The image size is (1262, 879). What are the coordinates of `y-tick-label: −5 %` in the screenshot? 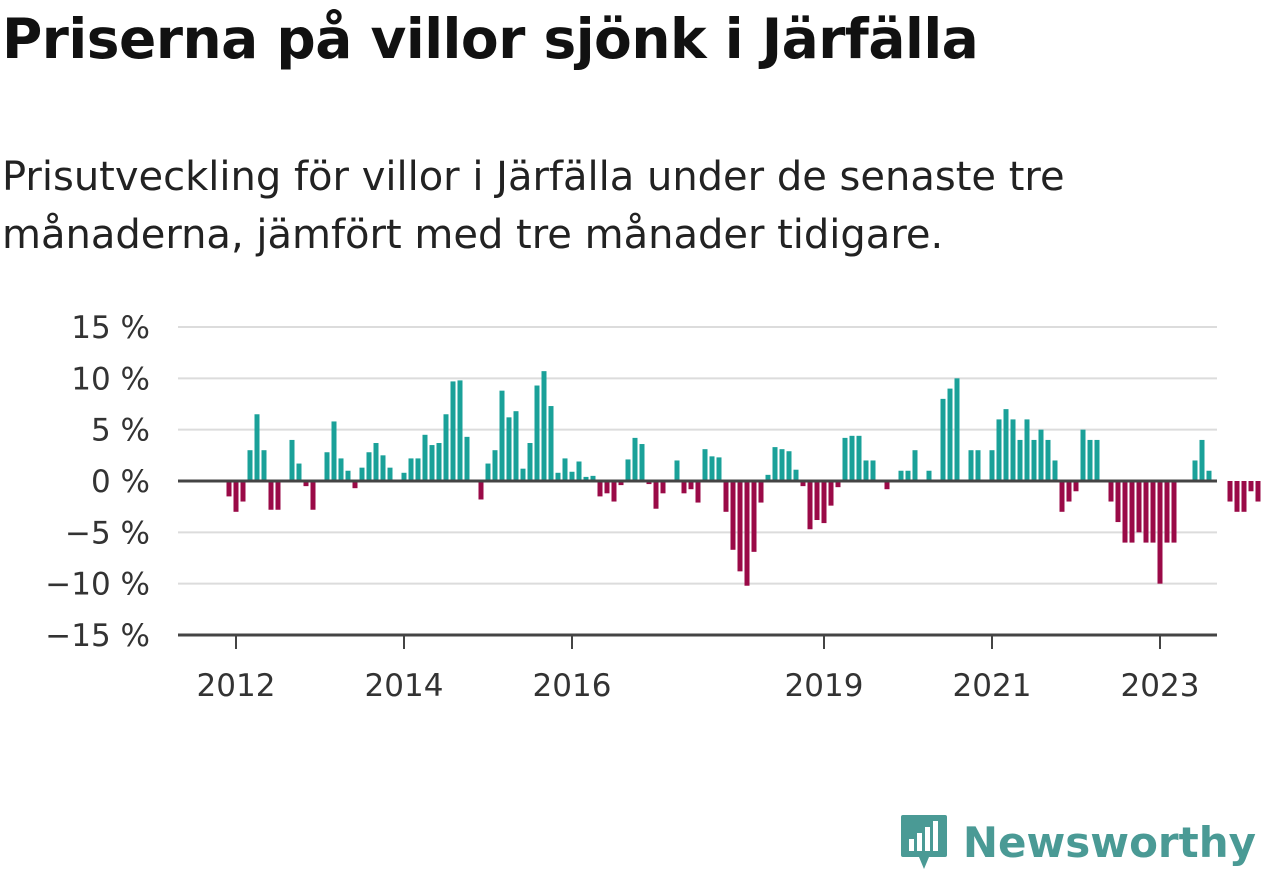 It's located at (107, 533).